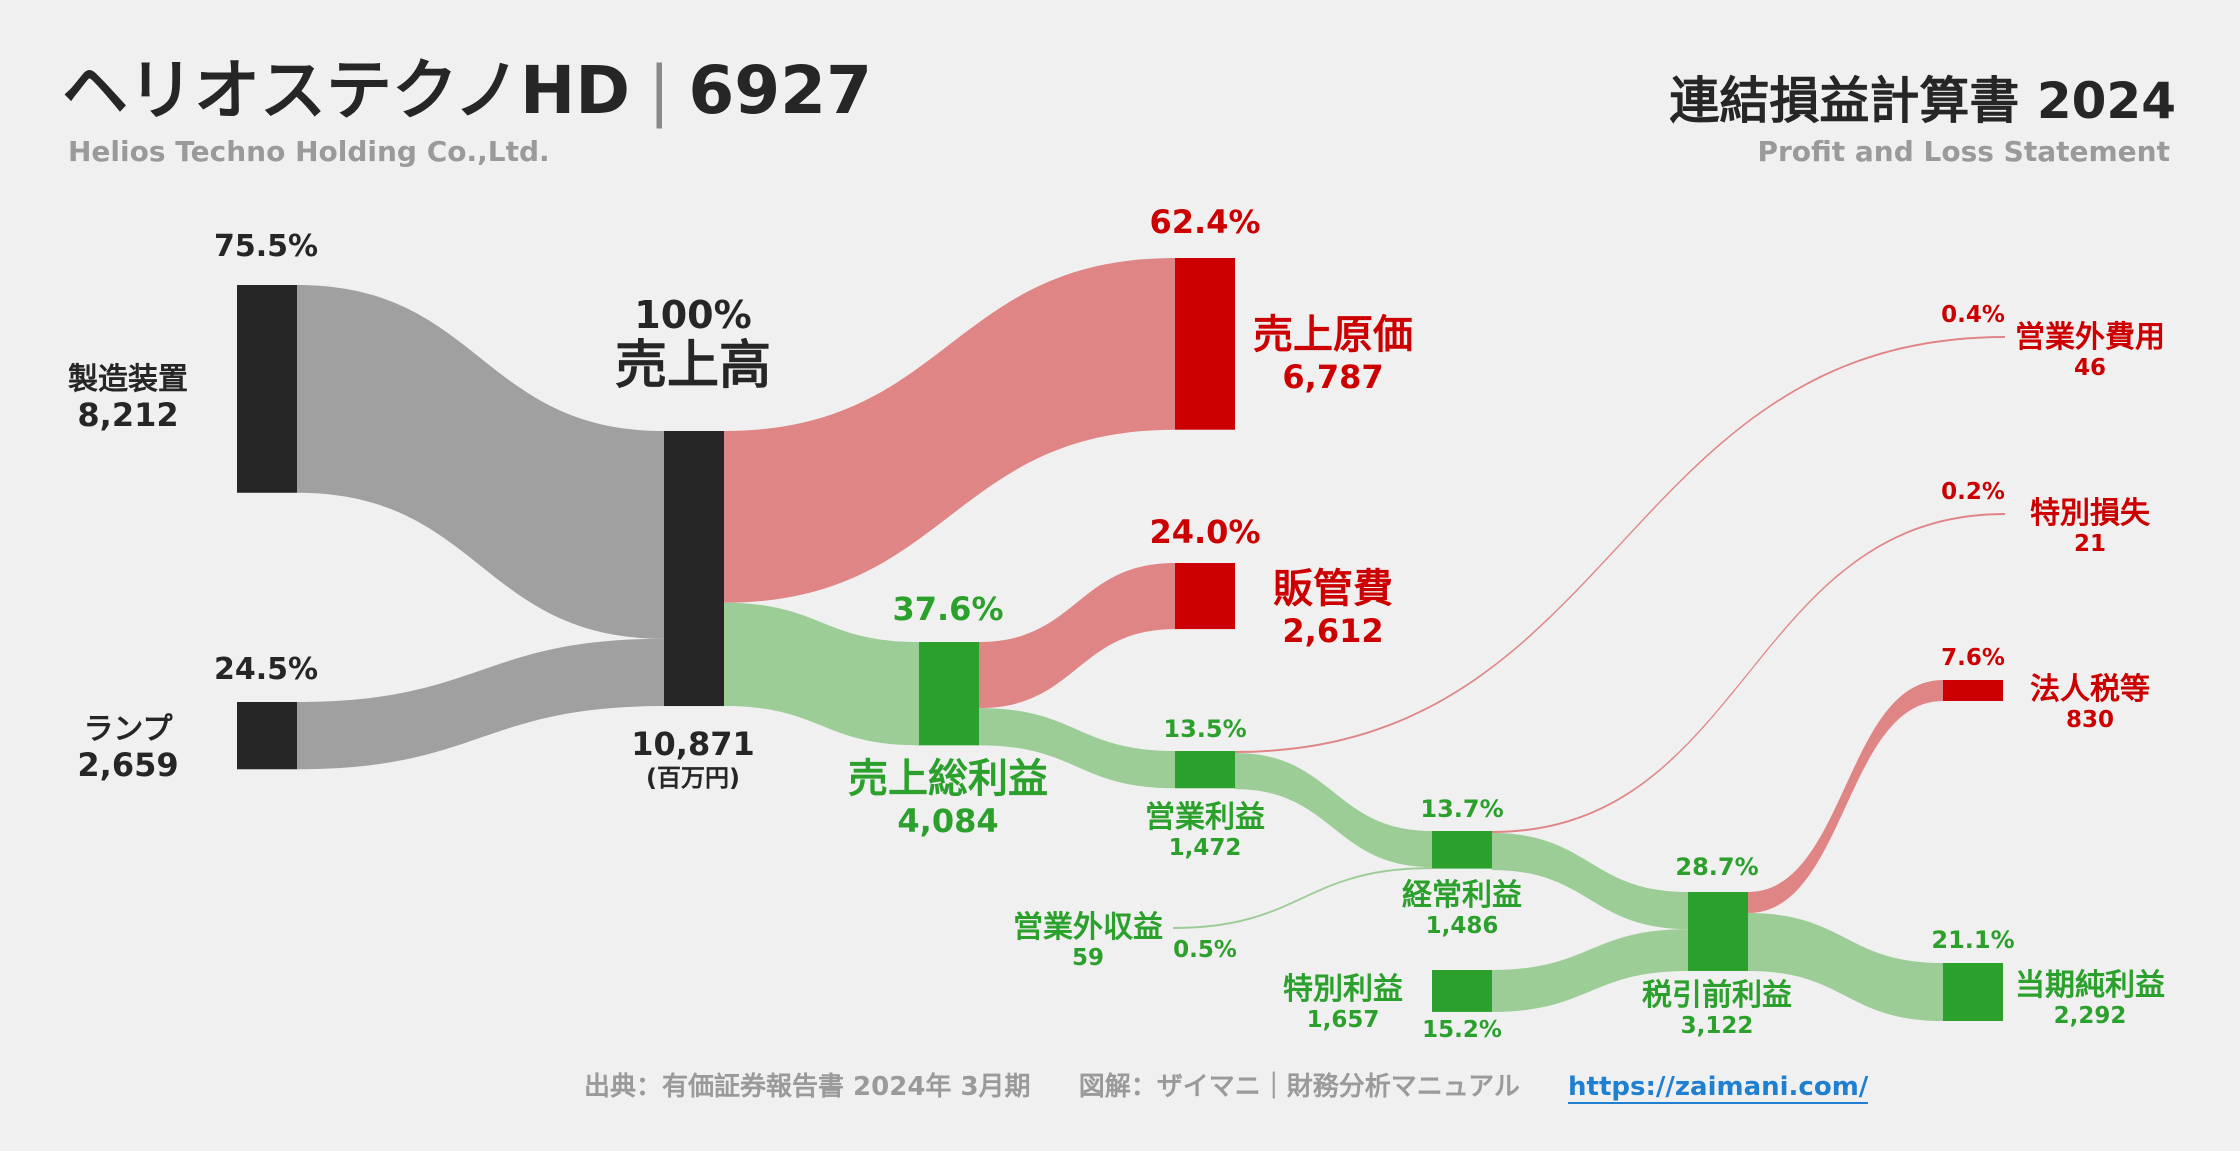 Image resolution: width=2240 pixels, height=1151 pixels. I want to click on pct-gross: 37.6%, so click(948, 609).